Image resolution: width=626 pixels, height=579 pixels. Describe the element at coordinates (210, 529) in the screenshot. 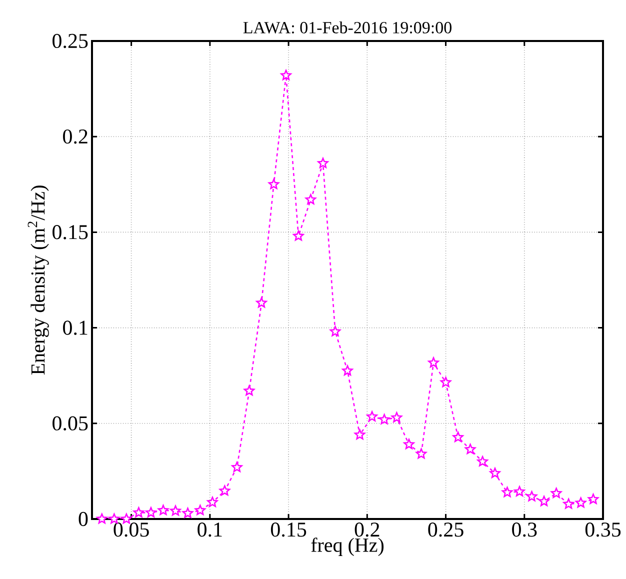

I see `x-tick-label: 0.1` at that location.